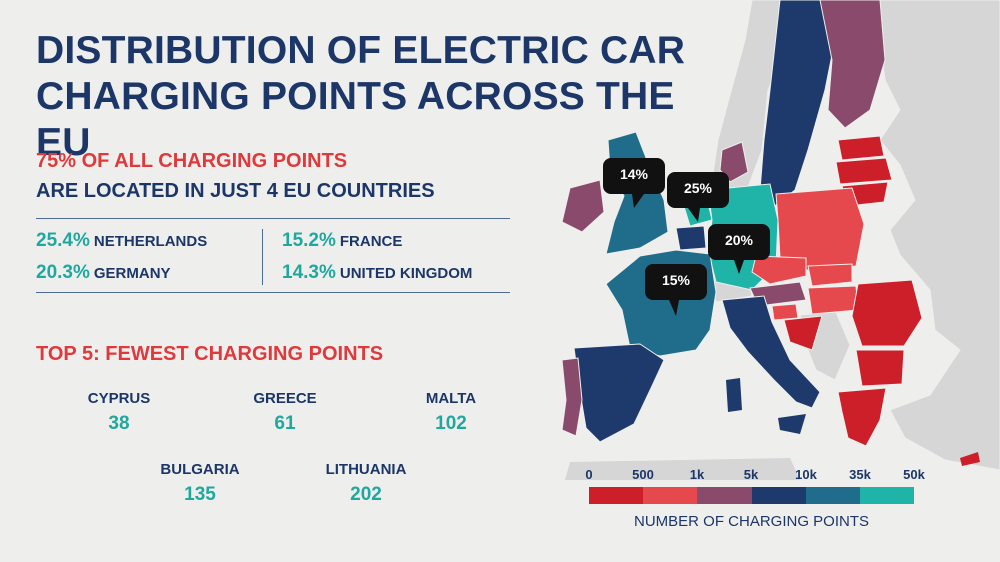 This screenshot has width=1000, height=562. I want to click on legend-tick: 500, so click(643, 474).